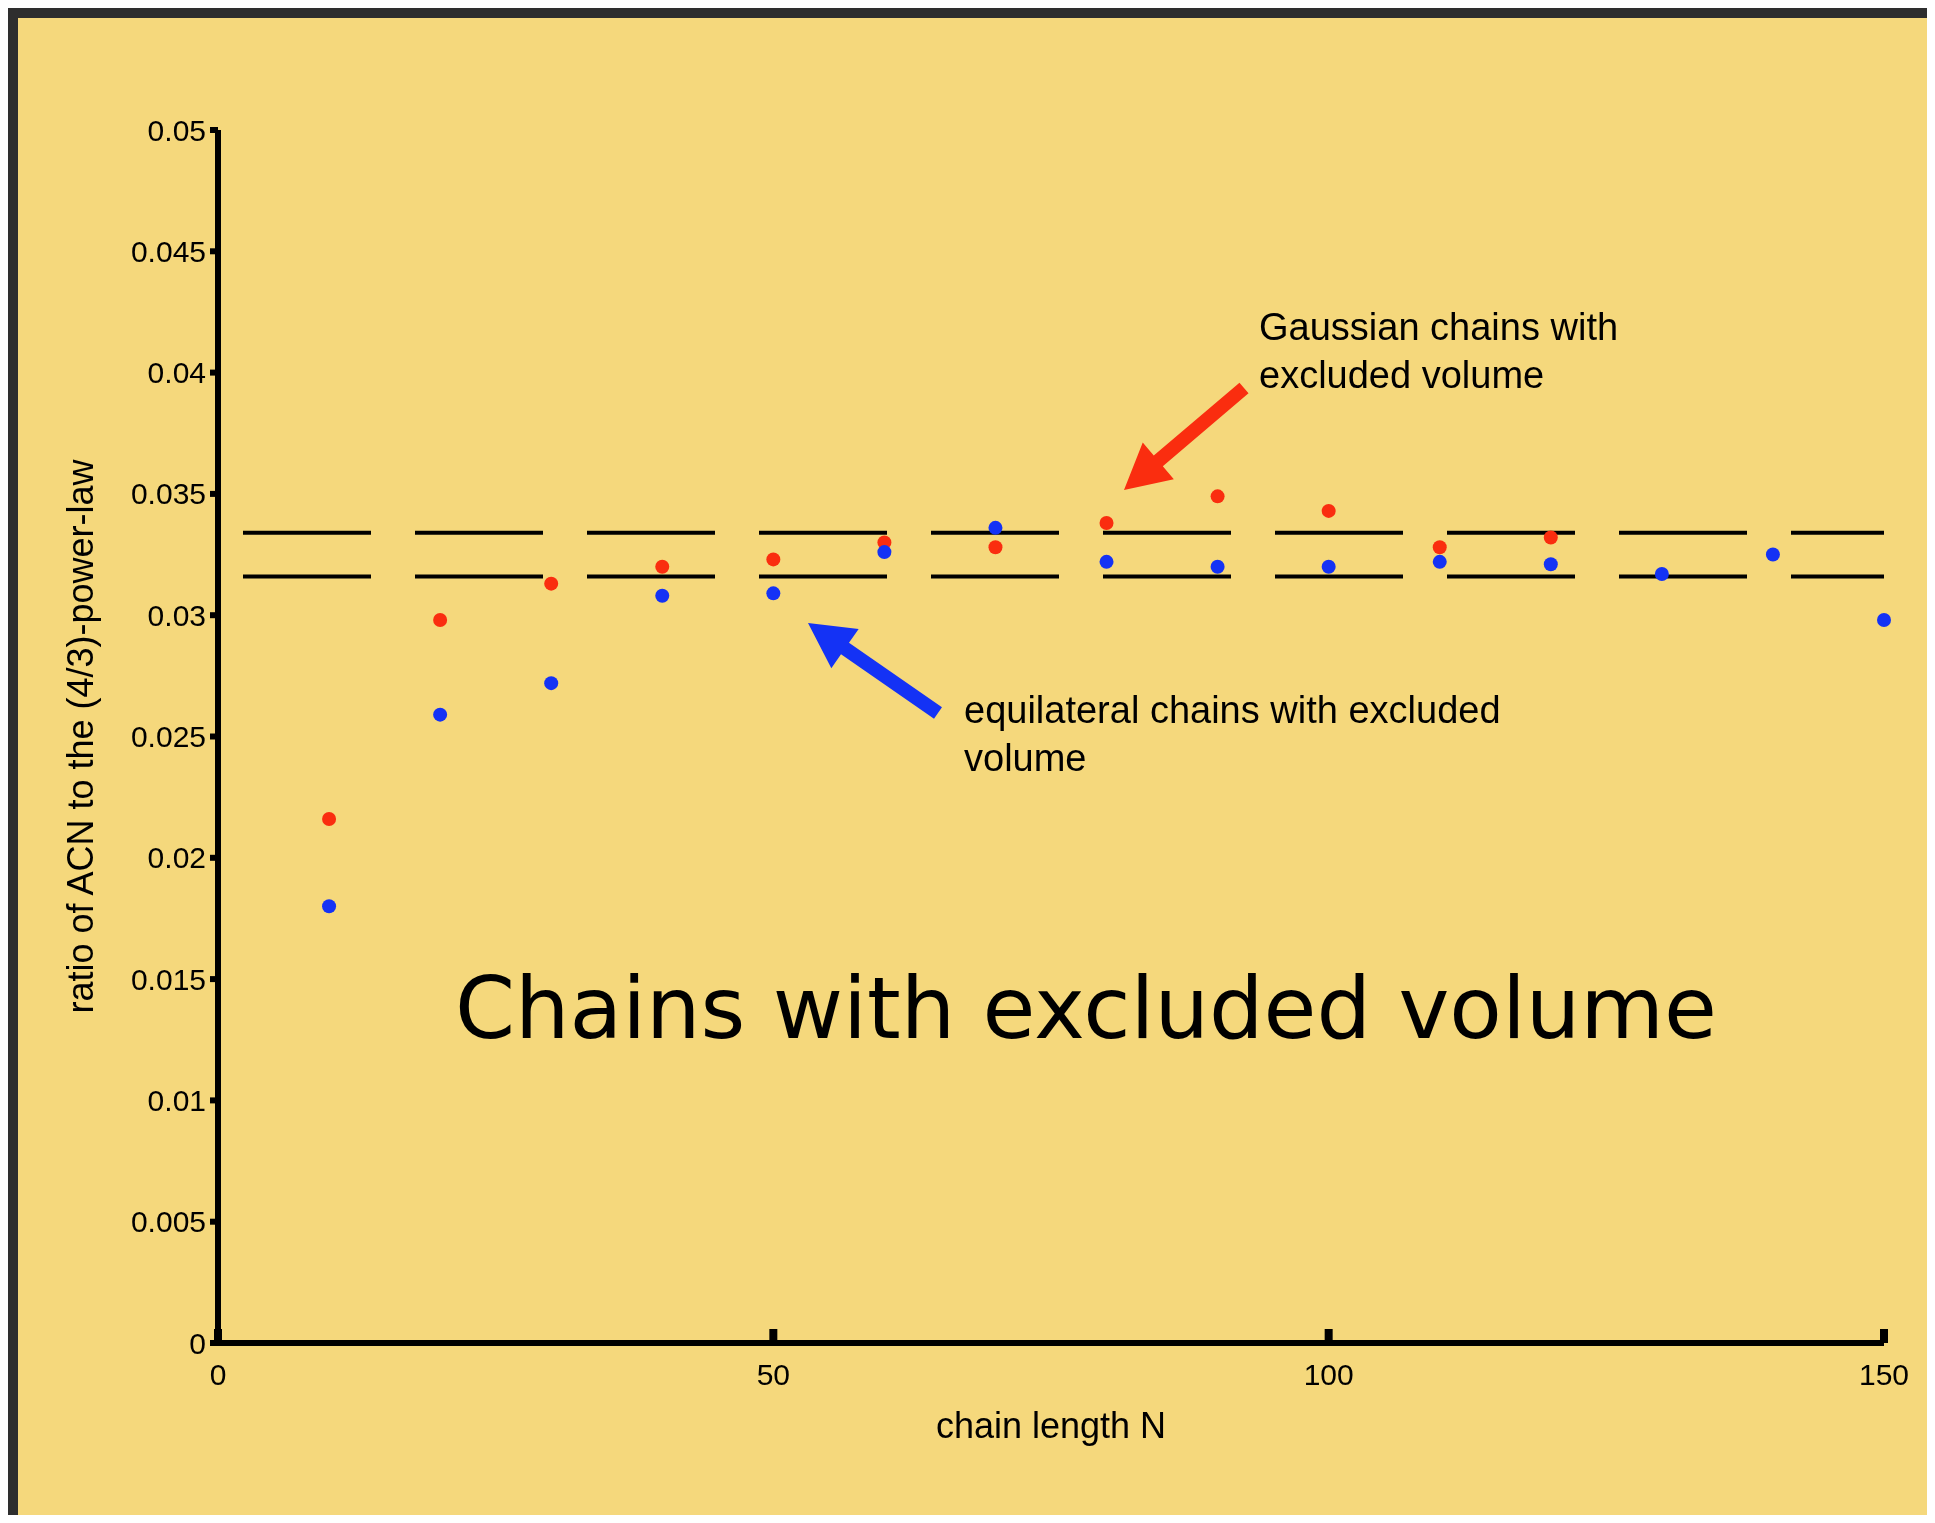 The width and height of the screenshot is (1935, 1523). I want to click on annotation: equilateral chains with excluded volume, so click(1232, 734).